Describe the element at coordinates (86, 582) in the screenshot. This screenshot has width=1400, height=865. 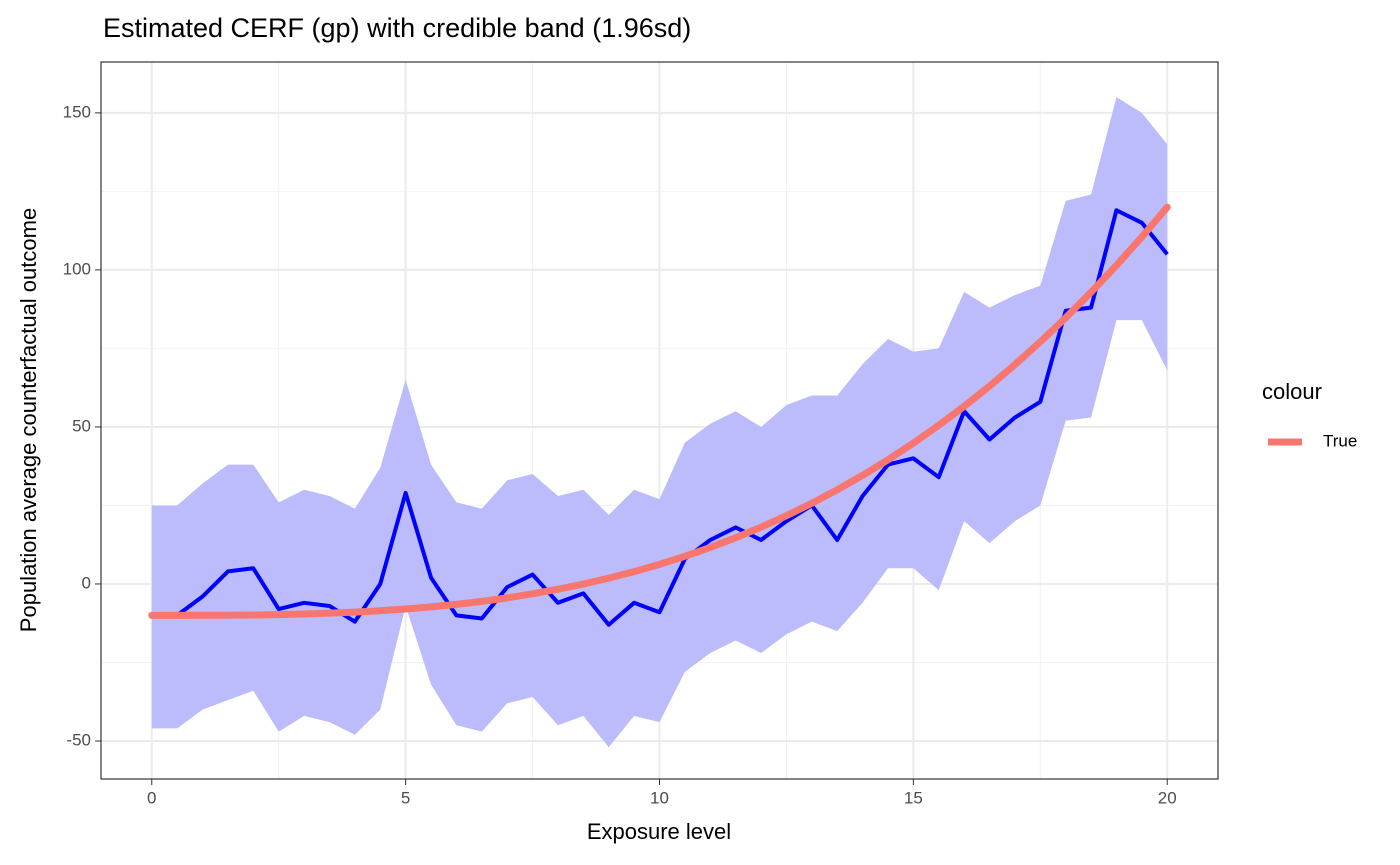
I see `y-tick-label: 0` at that location.